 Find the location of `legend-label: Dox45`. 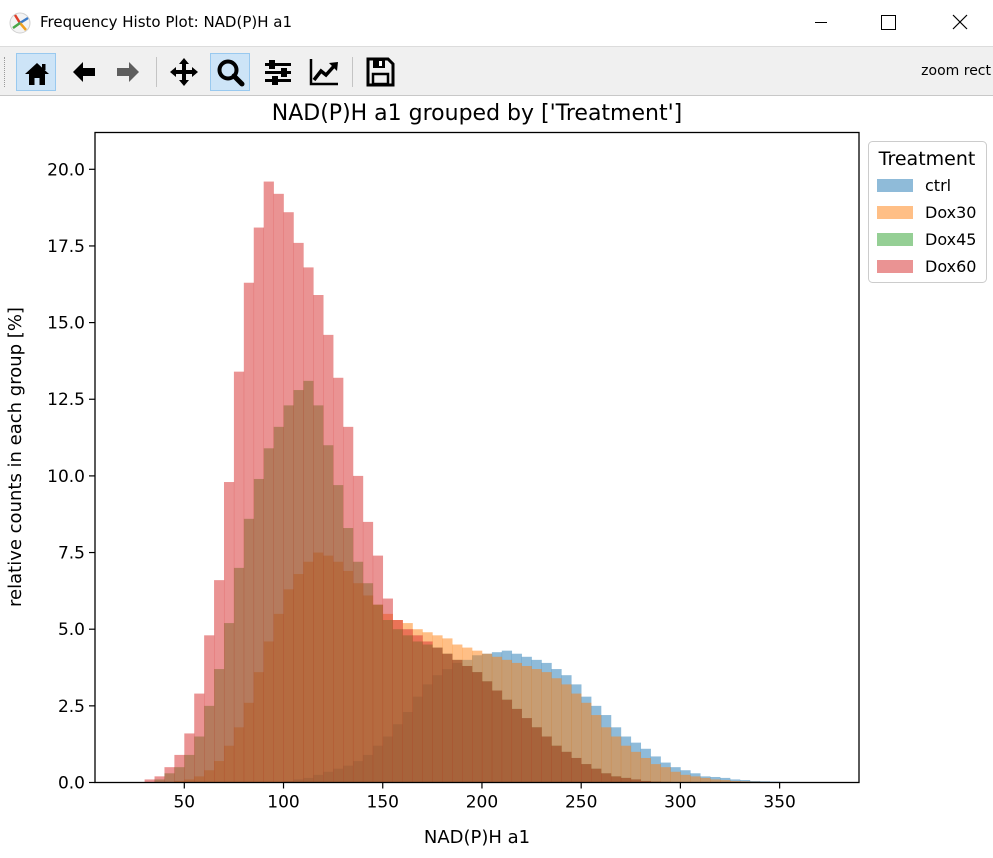

legend-label: Dox45 is located at coordinates (950, 239).